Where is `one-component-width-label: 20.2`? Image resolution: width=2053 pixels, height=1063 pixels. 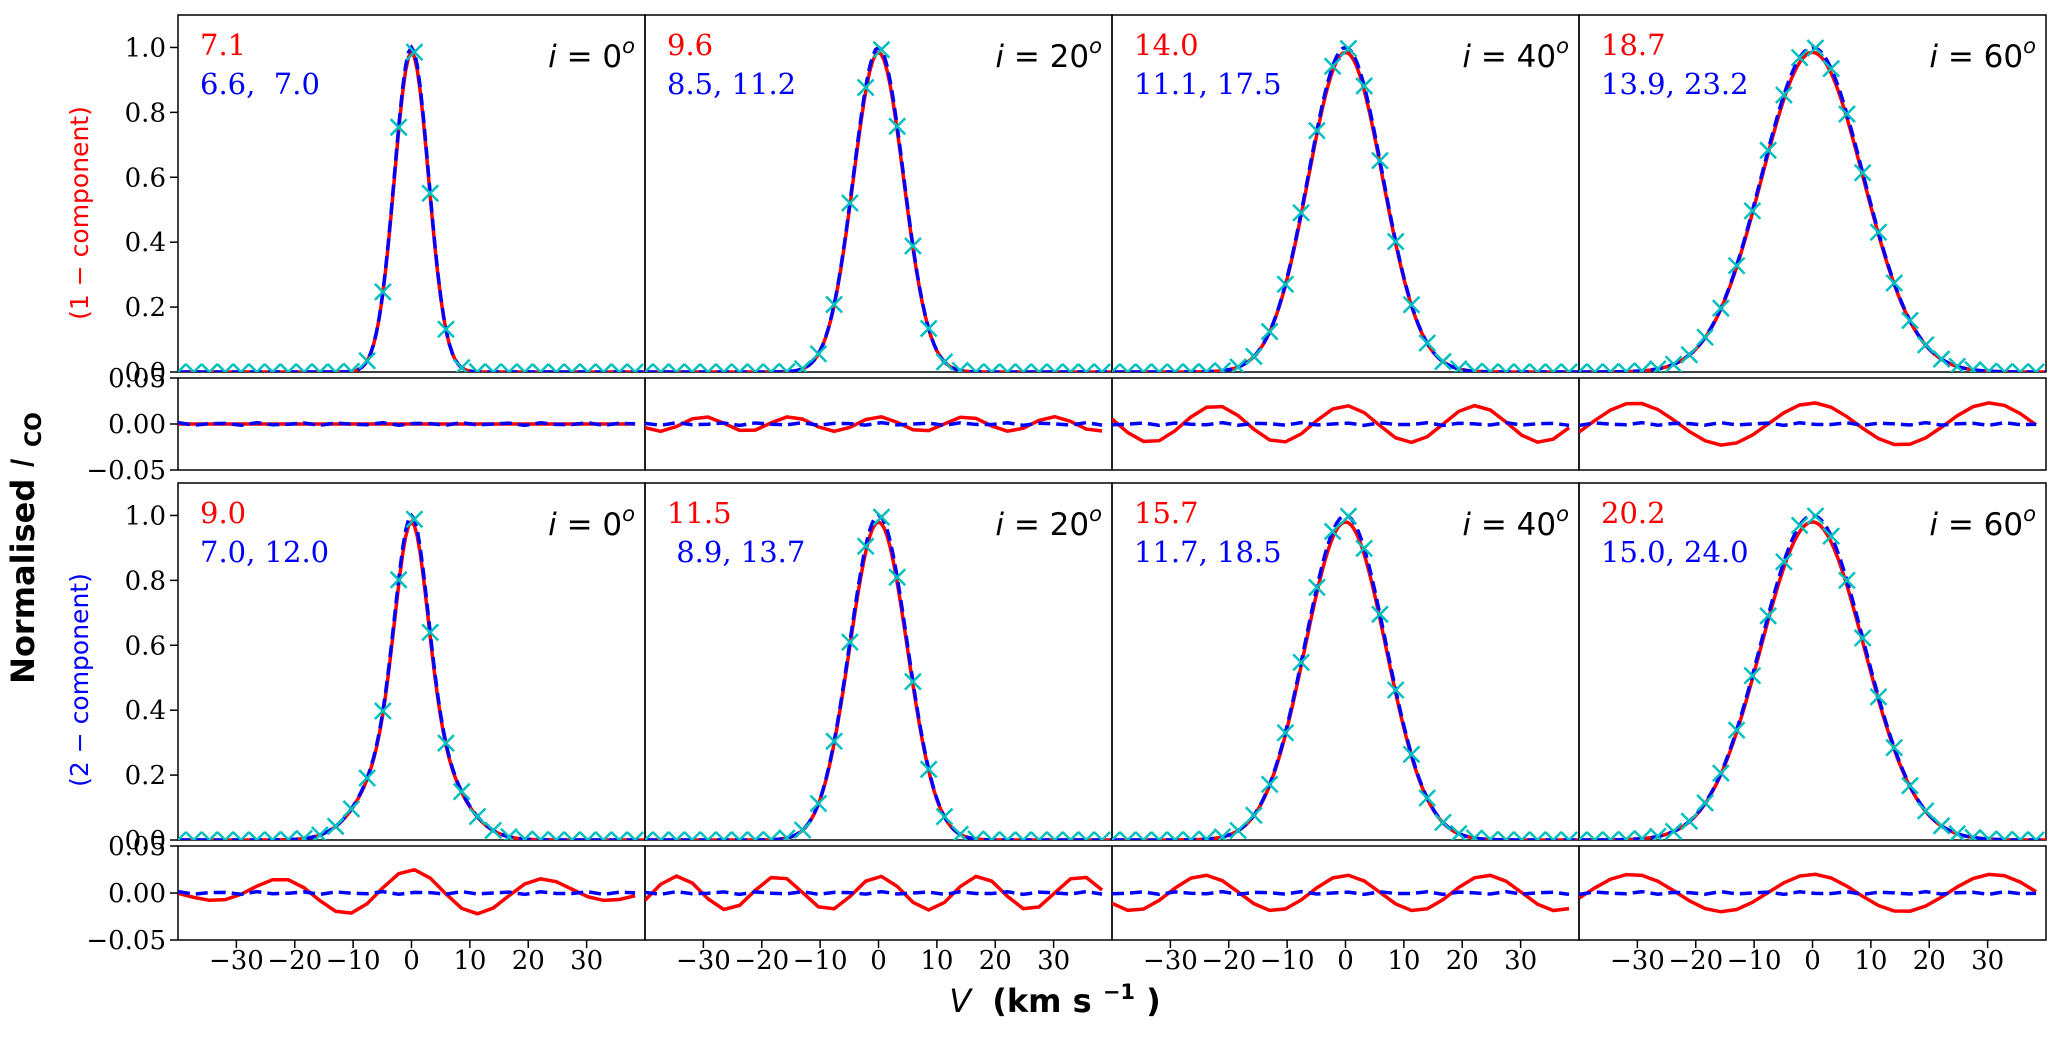 one-component-width-label: 20.2 is located at coordinates (1633, 513).